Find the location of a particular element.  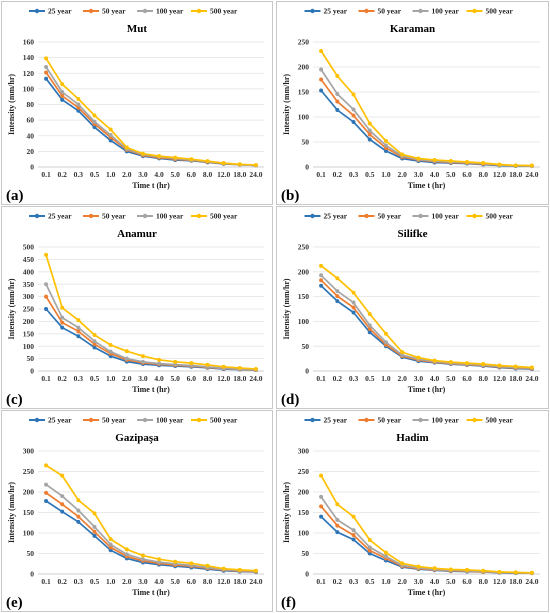

series-line-25-year is located at coordinates (426, 545).